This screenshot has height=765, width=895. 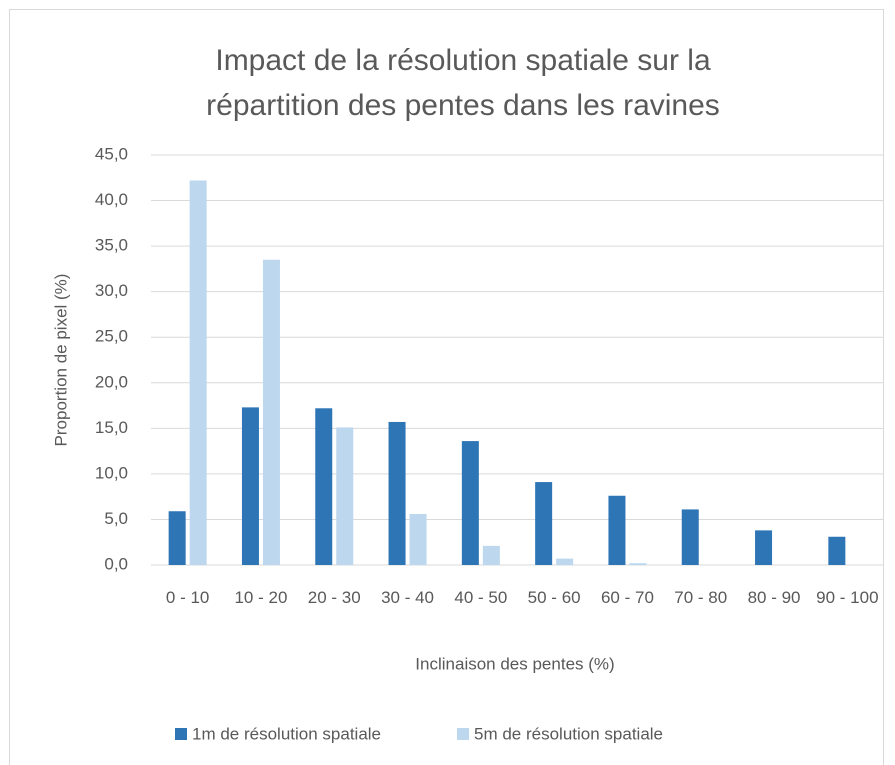 What do you see at coordinates (116, 563) in the screenshot?
I see `y-tick-label: 0,0` at bounding box center [116, 563].